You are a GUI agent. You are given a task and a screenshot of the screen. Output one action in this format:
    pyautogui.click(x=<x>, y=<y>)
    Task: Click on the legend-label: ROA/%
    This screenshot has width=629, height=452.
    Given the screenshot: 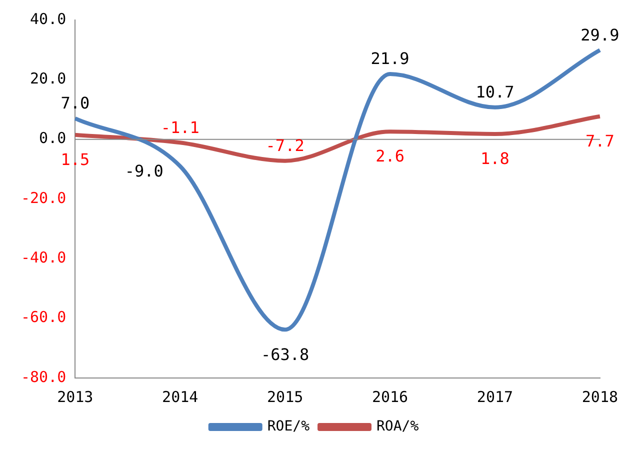 What is the action you would take?
    pyautogui.click(x=398, y=426)
    